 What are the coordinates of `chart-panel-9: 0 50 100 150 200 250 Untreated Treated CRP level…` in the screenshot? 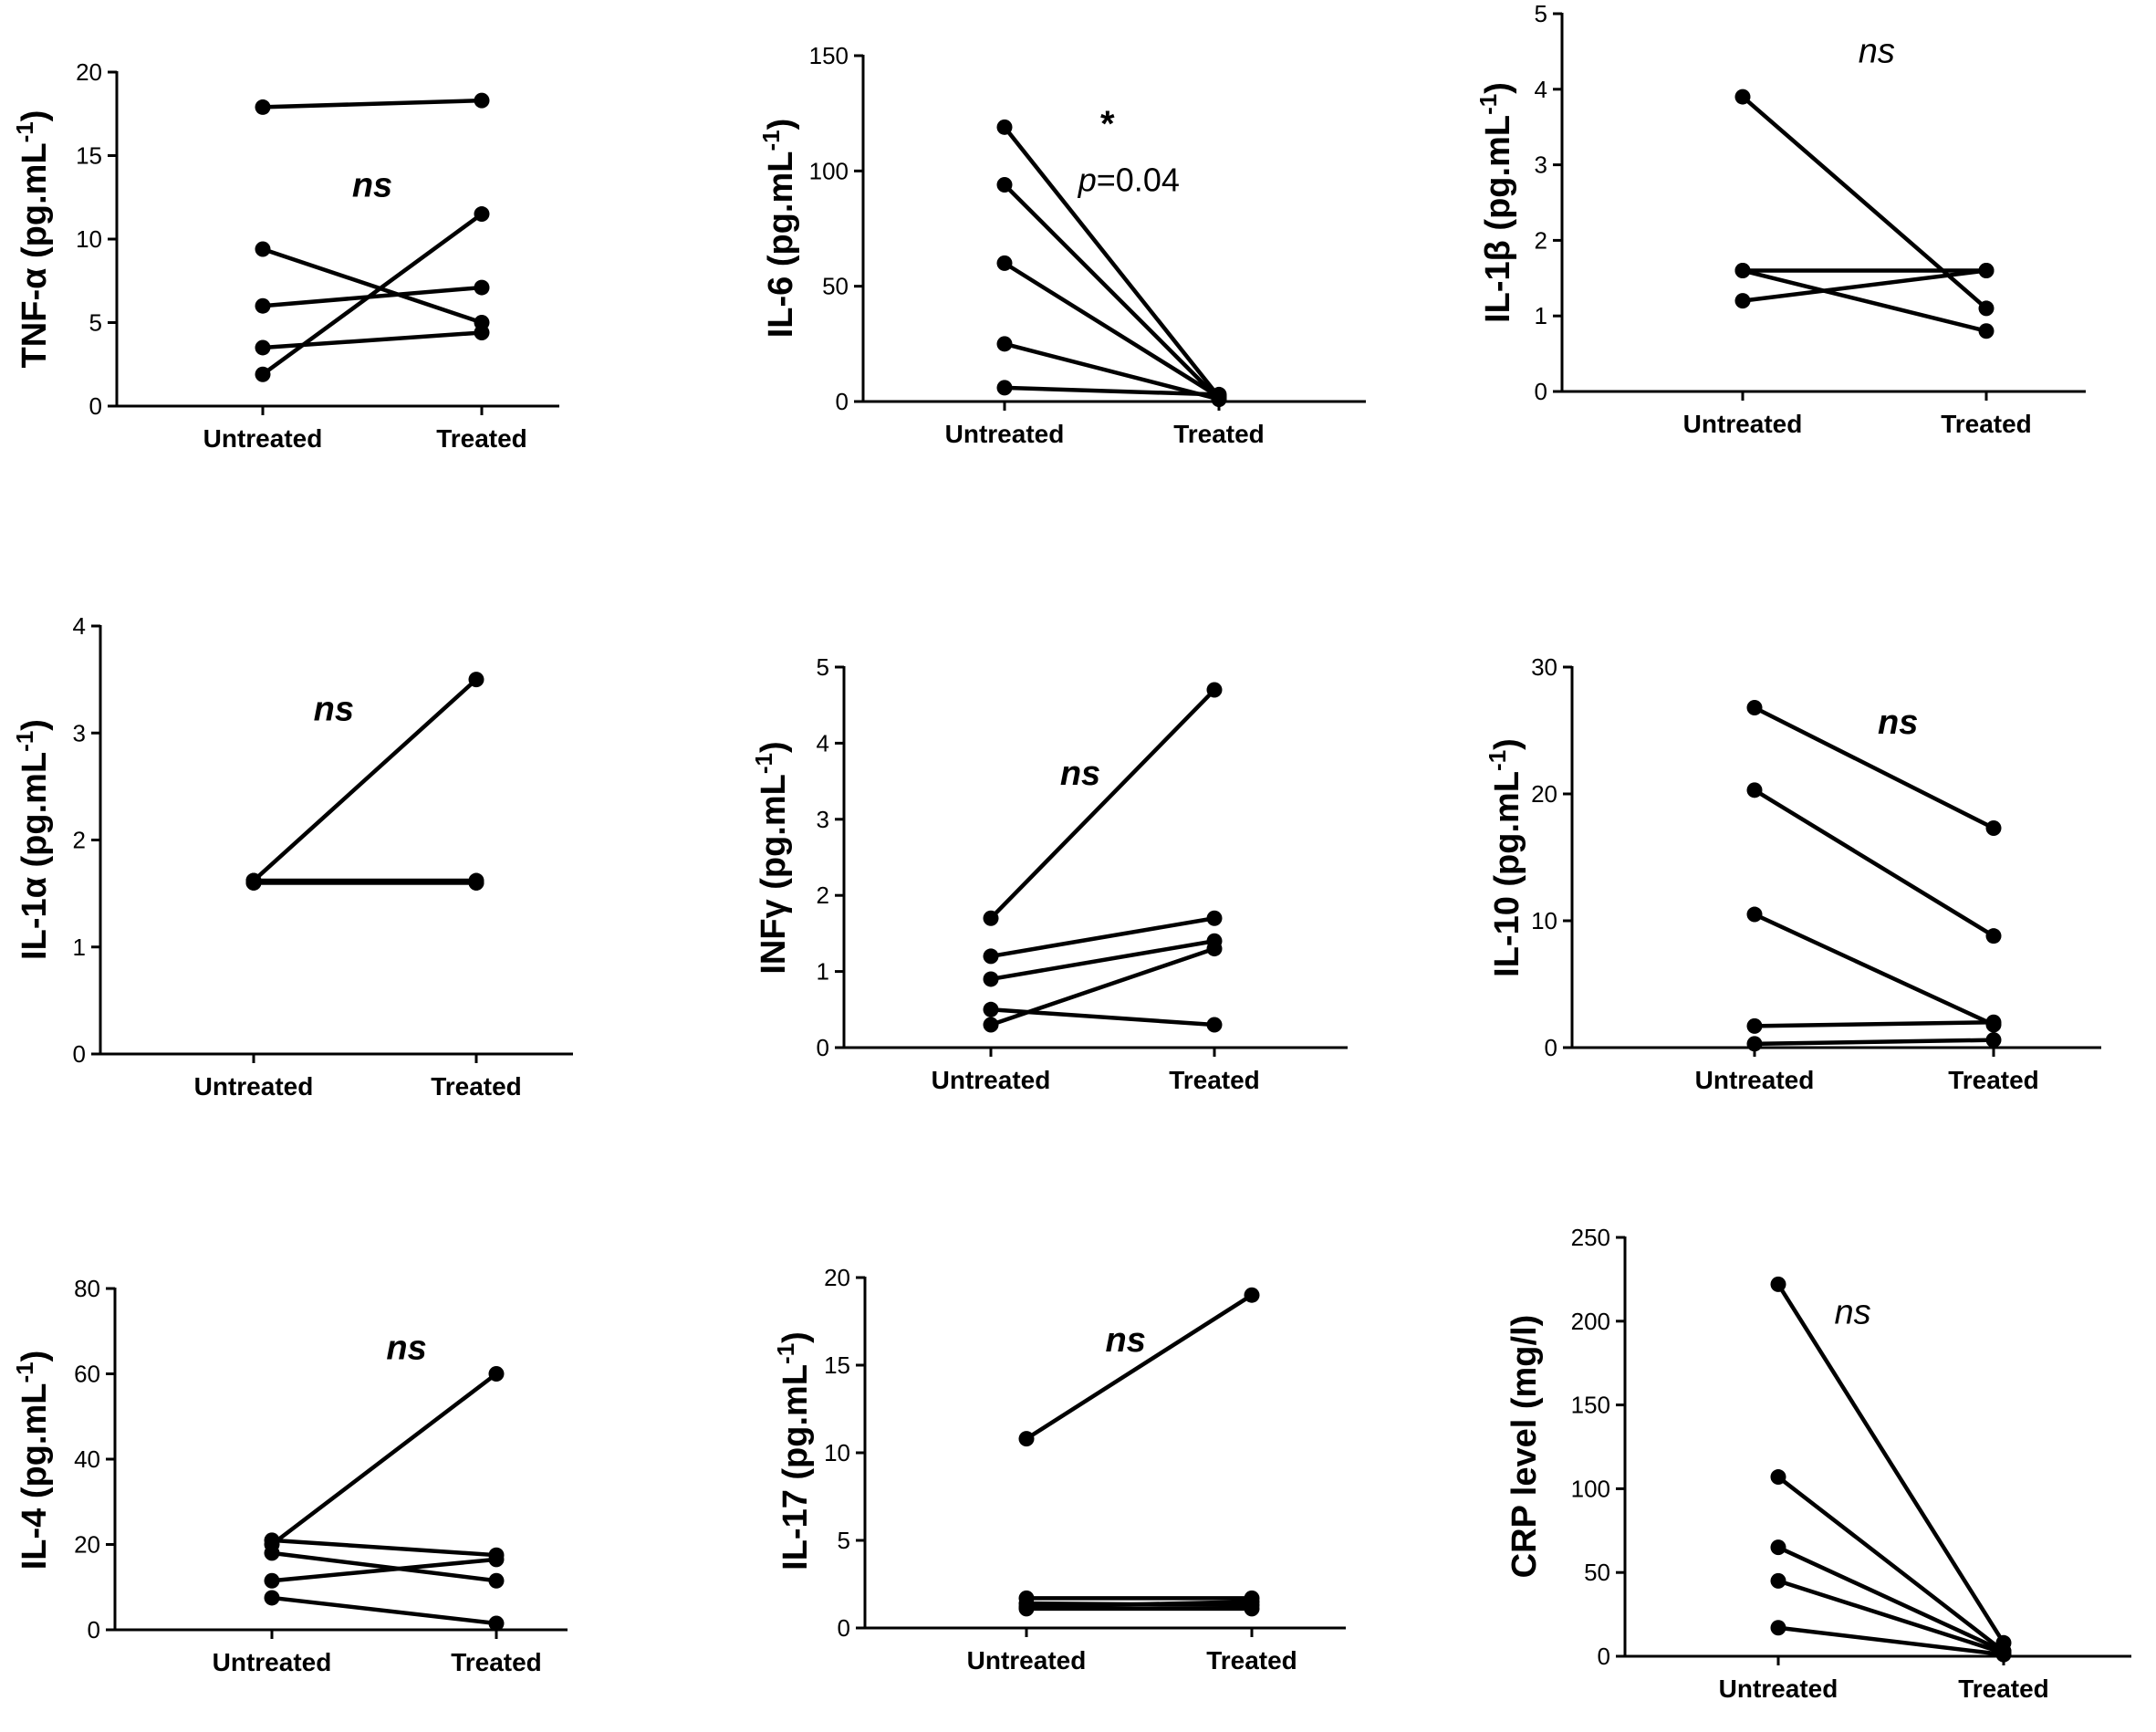 It's located at (1818, 1463).